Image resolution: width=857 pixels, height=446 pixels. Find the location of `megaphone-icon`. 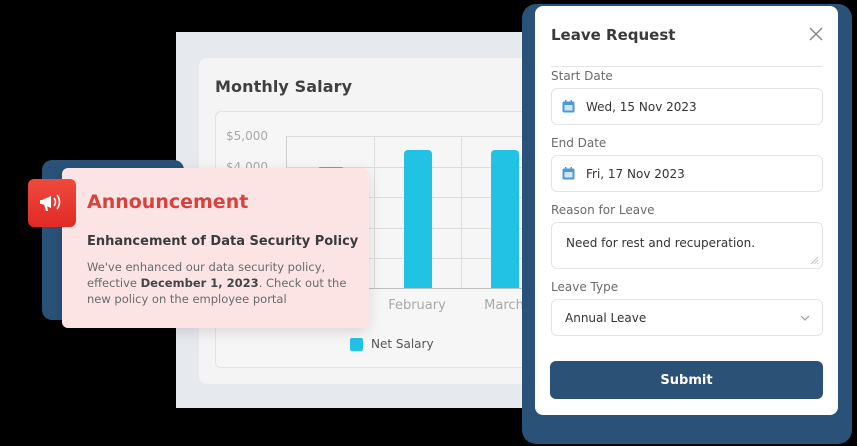

megaphone-icon is located at coordinates (52, 203).